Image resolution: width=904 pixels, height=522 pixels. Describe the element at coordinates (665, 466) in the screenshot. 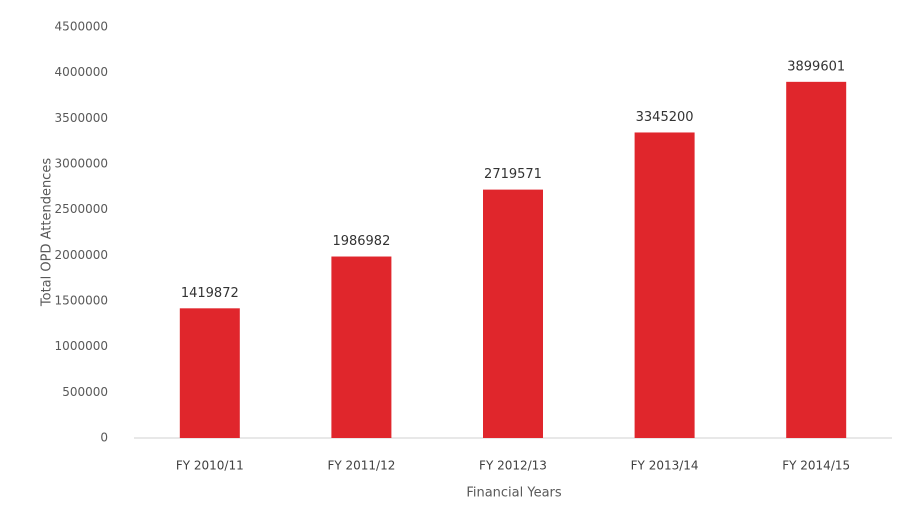

I see `x-tick-label: FY 2013/14` at that location.